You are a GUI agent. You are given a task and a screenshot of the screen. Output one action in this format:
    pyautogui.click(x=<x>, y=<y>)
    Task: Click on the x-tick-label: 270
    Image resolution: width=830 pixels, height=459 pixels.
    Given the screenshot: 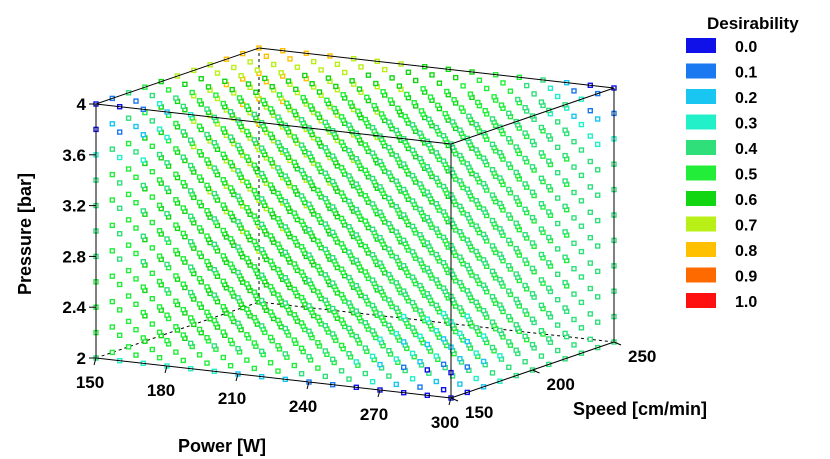 What is the action you would take?
    pyautogui.click(x=374, y=414)
    